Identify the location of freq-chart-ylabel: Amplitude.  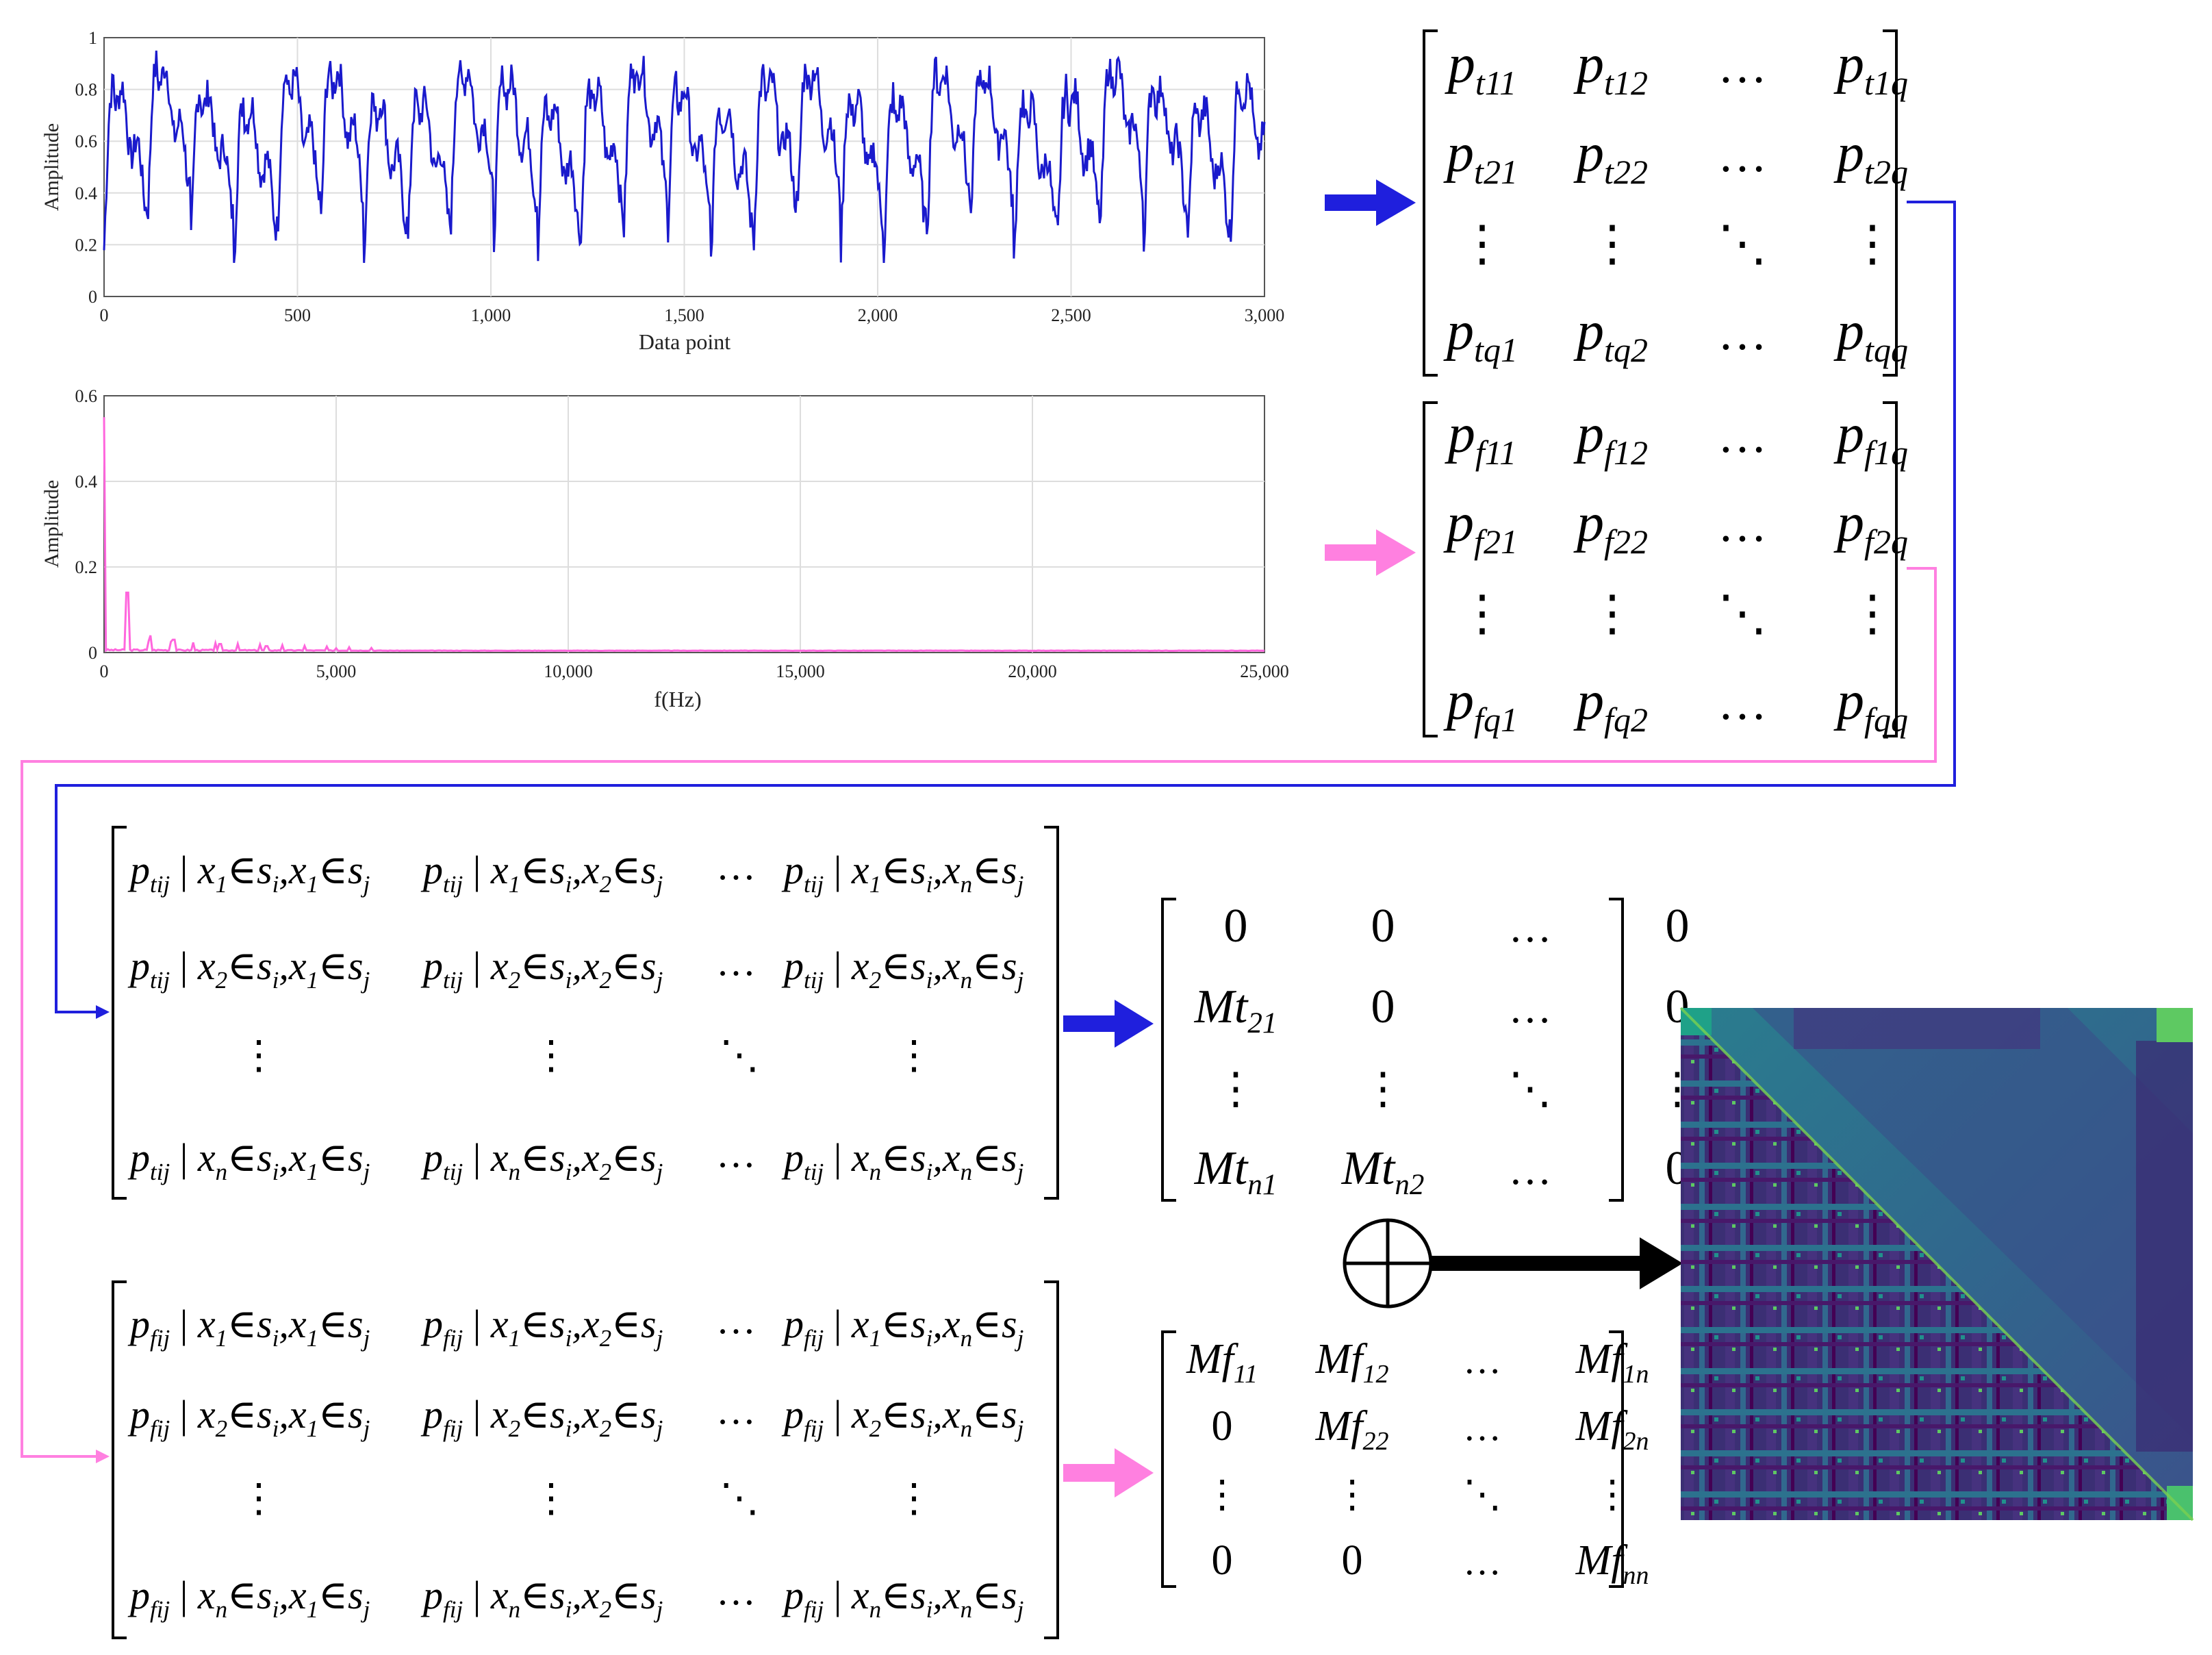
(51, 524).